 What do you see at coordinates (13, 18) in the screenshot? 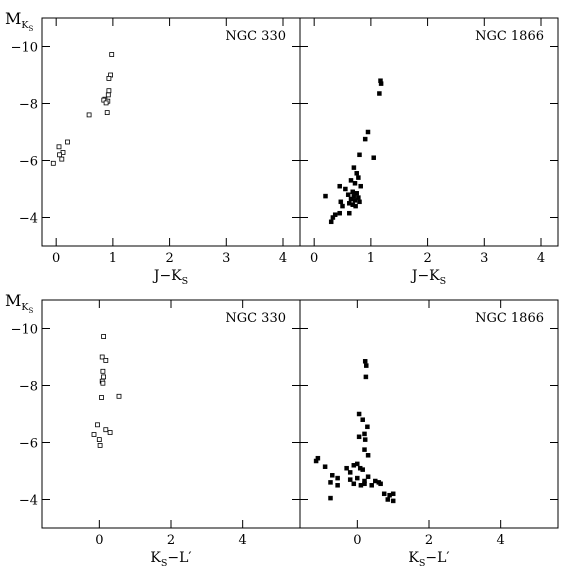
I see `y-axis-label-main: M` at bounding box center [13, 18].